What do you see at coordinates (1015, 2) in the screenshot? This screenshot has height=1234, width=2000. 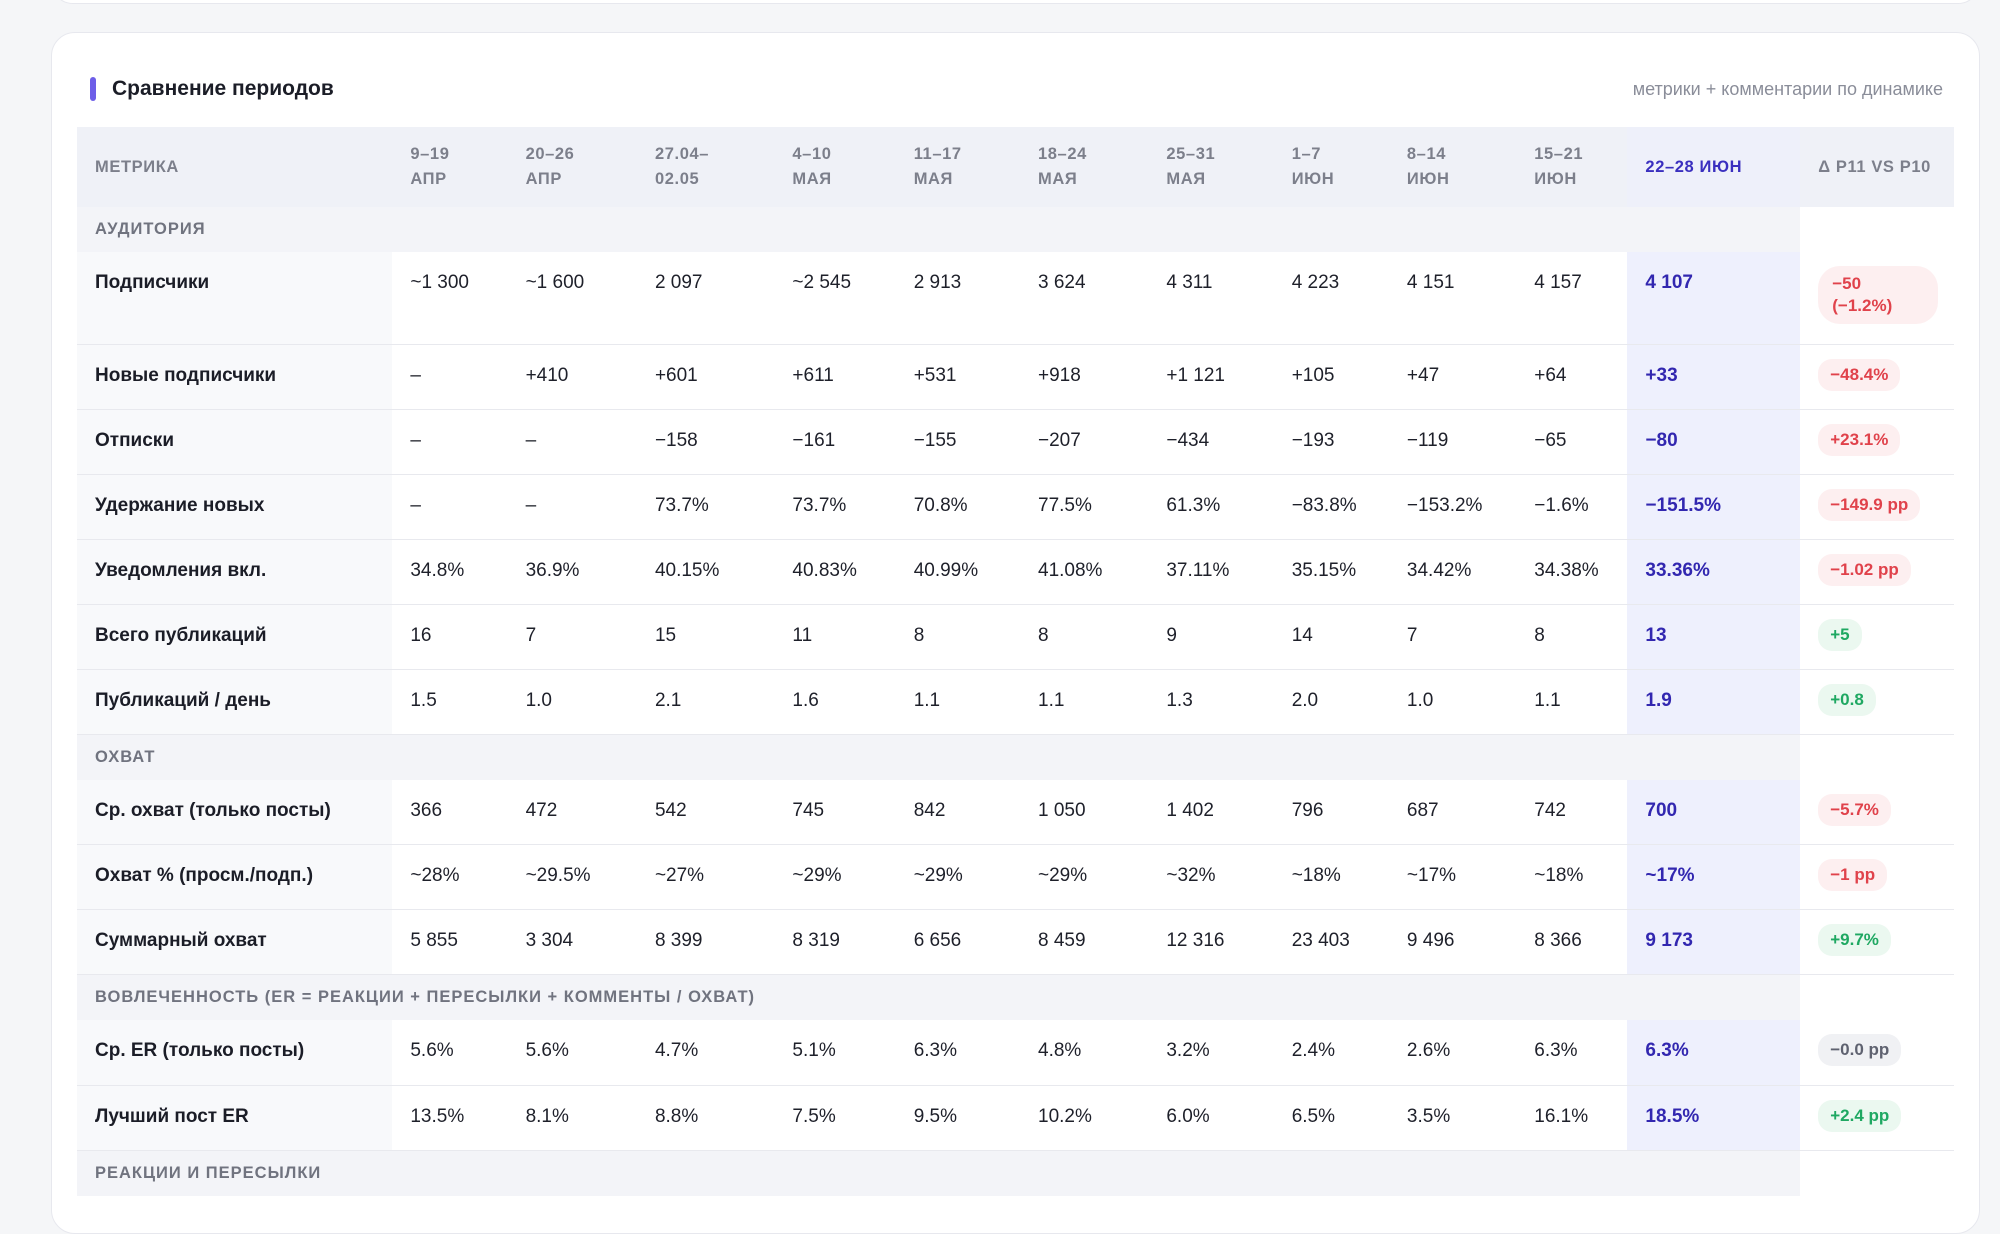 I see `previous-card-edge` at bounding box center [1015, 2].